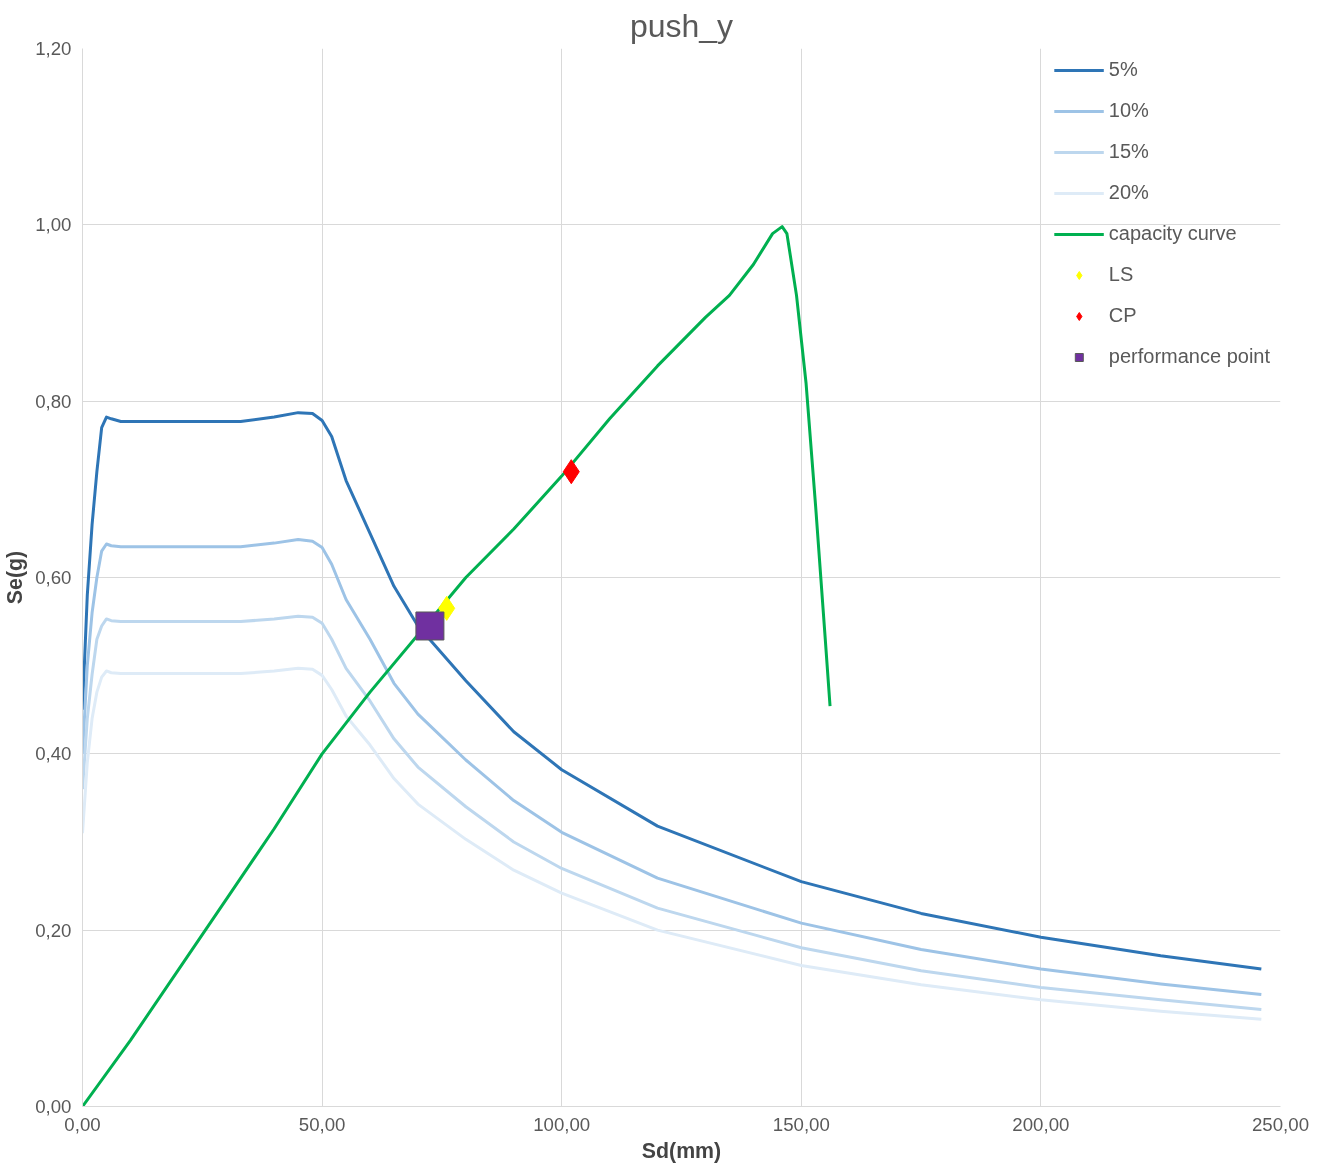  Describe the element at coordinates (1172, 233) in the screenshot. I see `legend-label: capacity curve` at that location.